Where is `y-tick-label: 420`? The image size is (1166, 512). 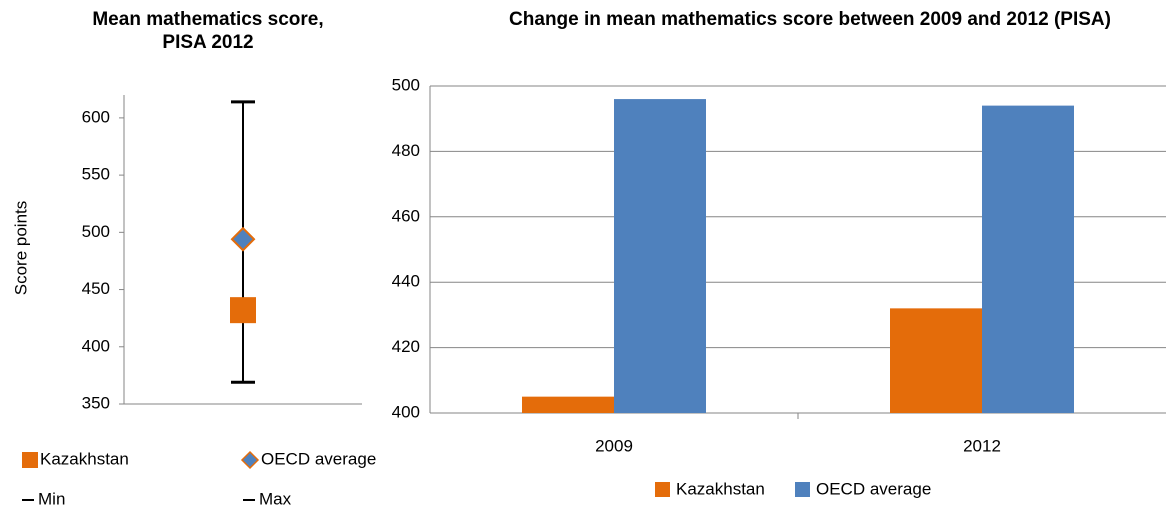
y-tick-label: 420 is located at coordinates (406, 346).